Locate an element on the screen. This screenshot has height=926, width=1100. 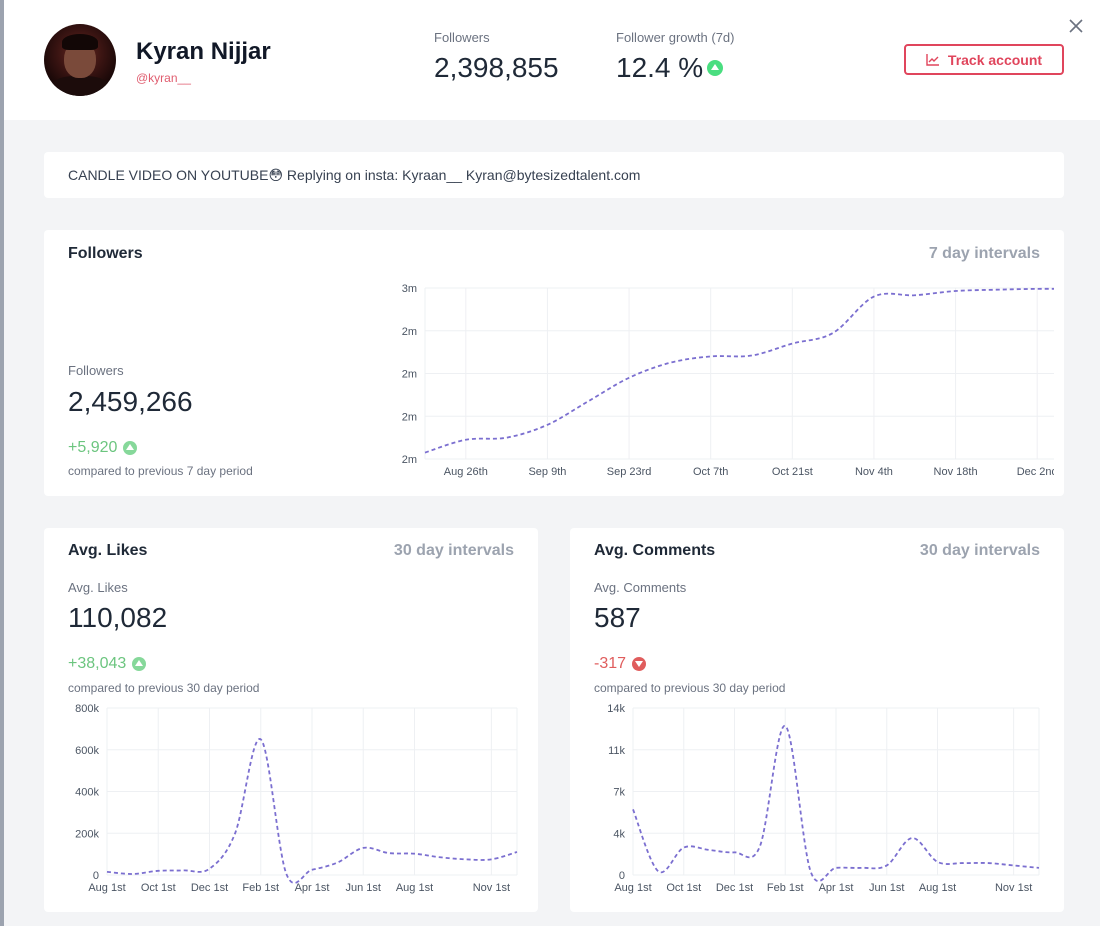
track-account-button: Track account is located at coordinates (984, 59).